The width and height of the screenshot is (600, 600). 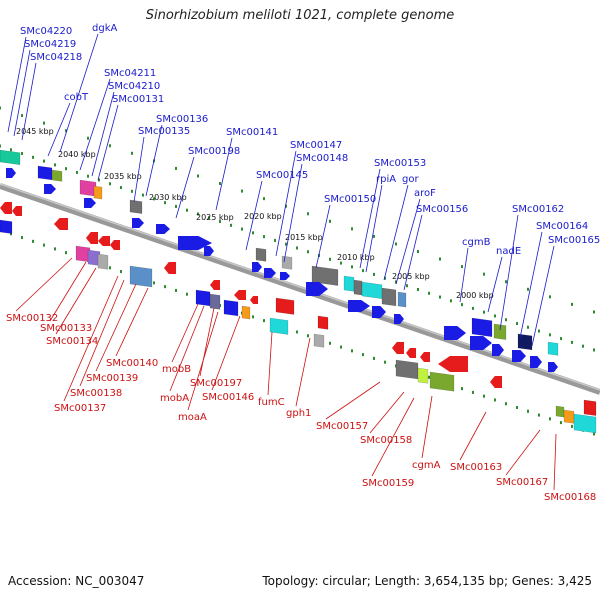 What do you see at coordinates (104, 28) in the screenshot?
I see `forward-gene-label: dgkA` at bounding box center [104, 28].